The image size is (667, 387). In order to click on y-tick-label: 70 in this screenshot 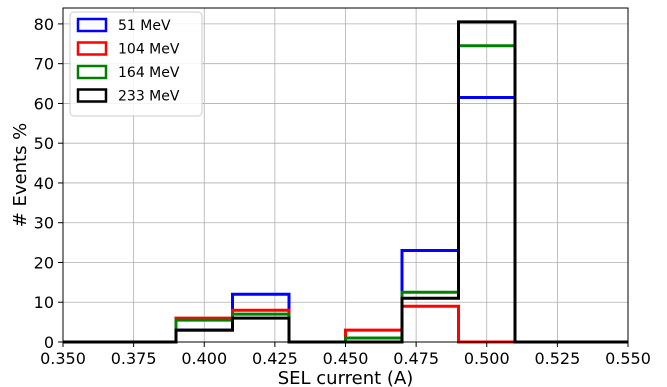, I will do `click(44, 64)`.